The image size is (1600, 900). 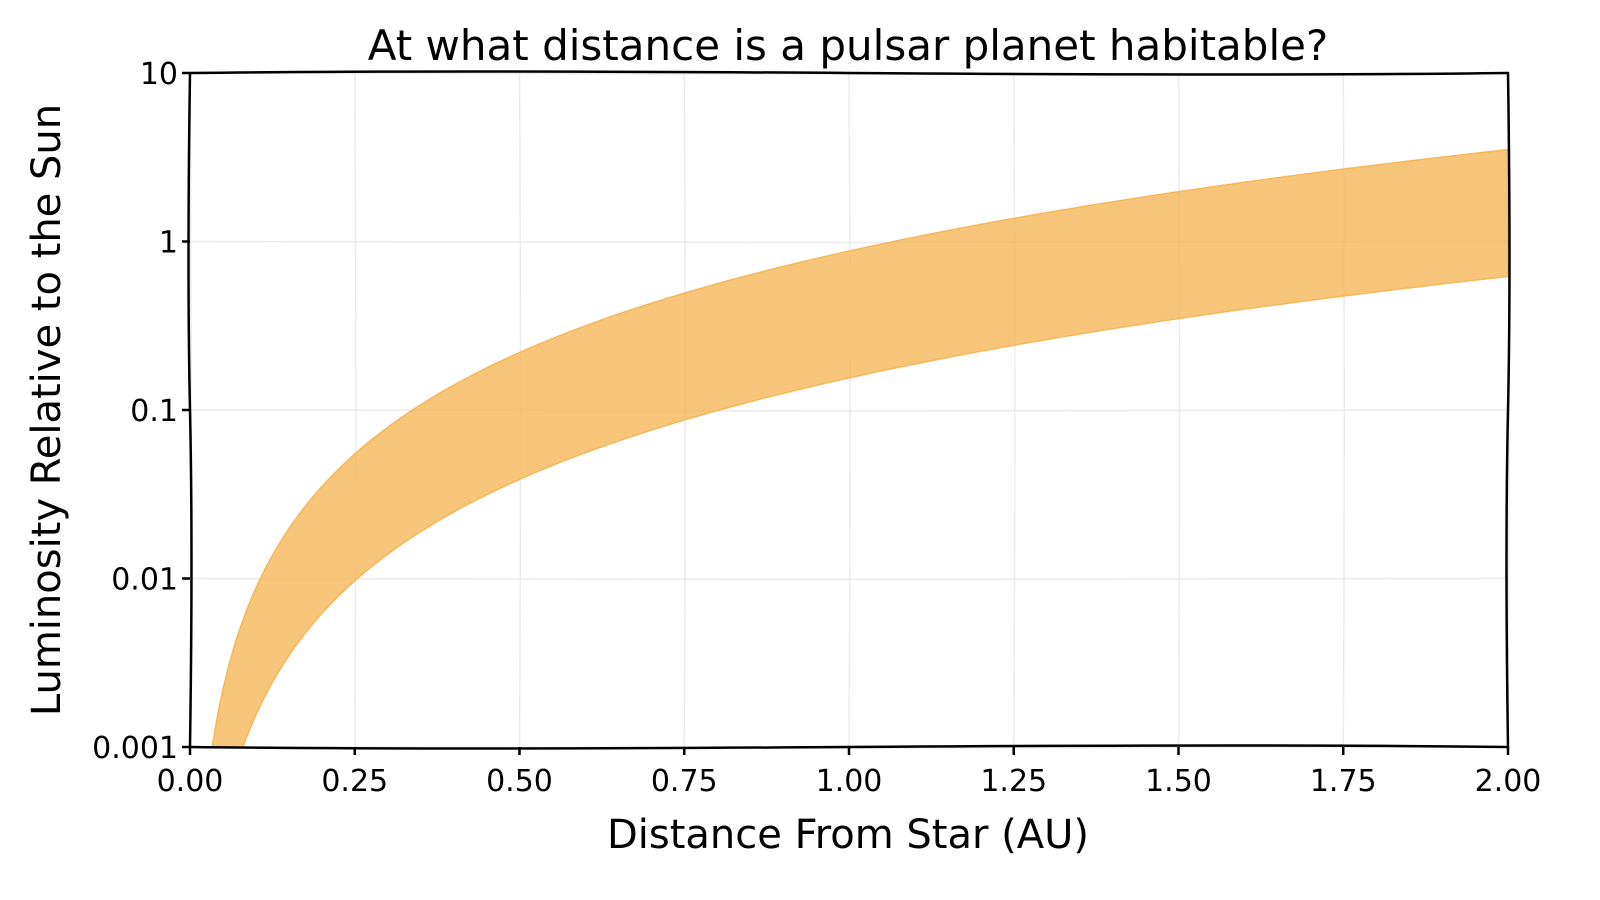 I want to click on x-tick-label-1: 0.25, so click(x=354, y=781).